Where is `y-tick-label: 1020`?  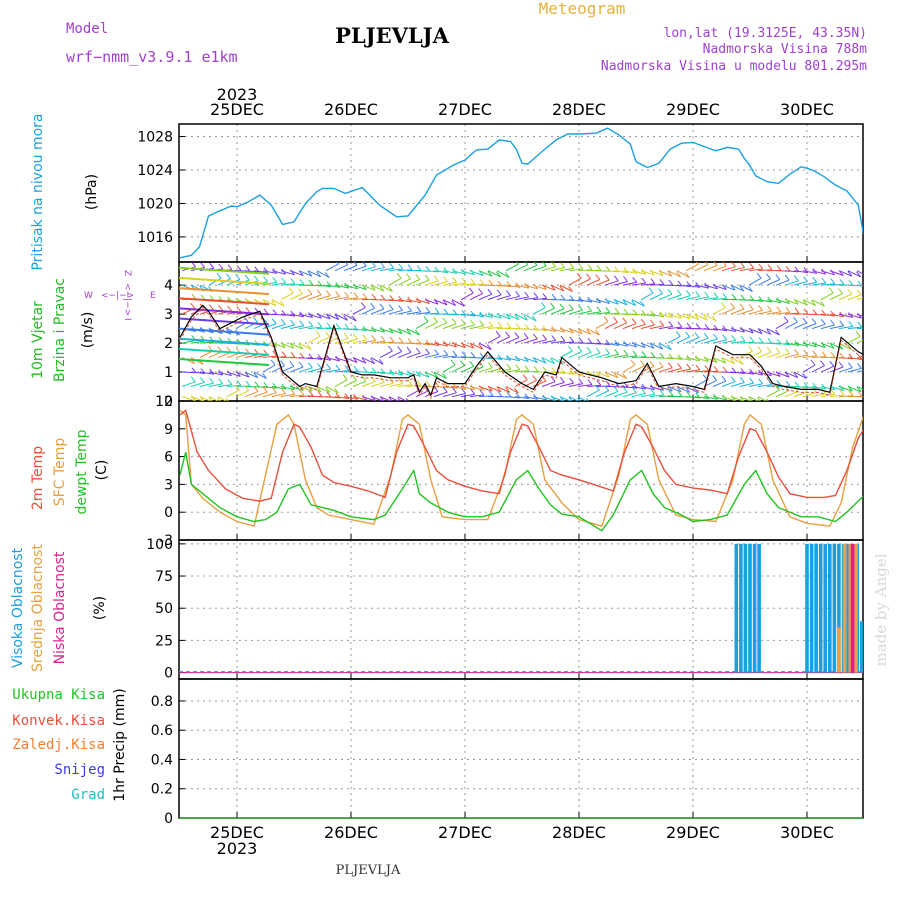 y-tick-label: 1020 is located at coordinates (155, 204).